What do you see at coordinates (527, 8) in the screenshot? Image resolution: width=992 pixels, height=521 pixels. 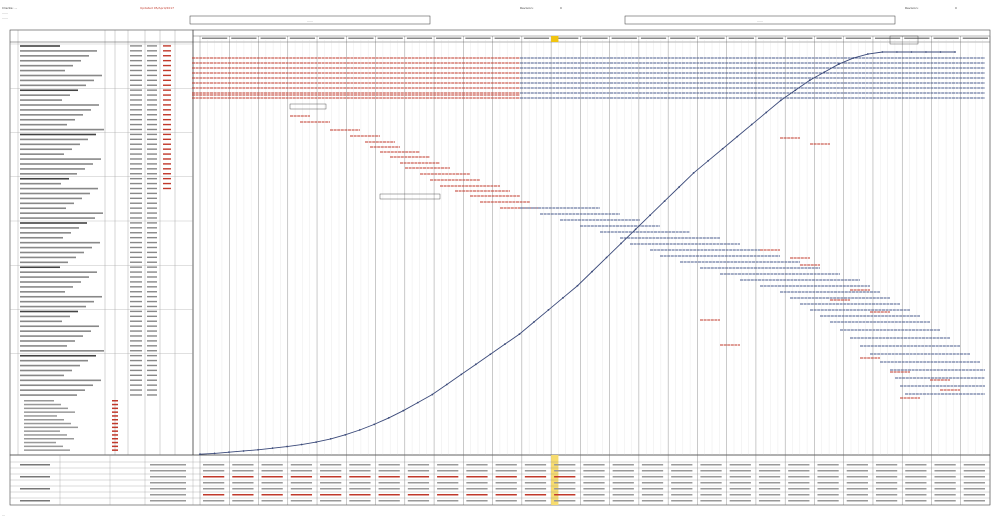 I see `revision-left-label: Revision:` at bounding box center [527, 8].